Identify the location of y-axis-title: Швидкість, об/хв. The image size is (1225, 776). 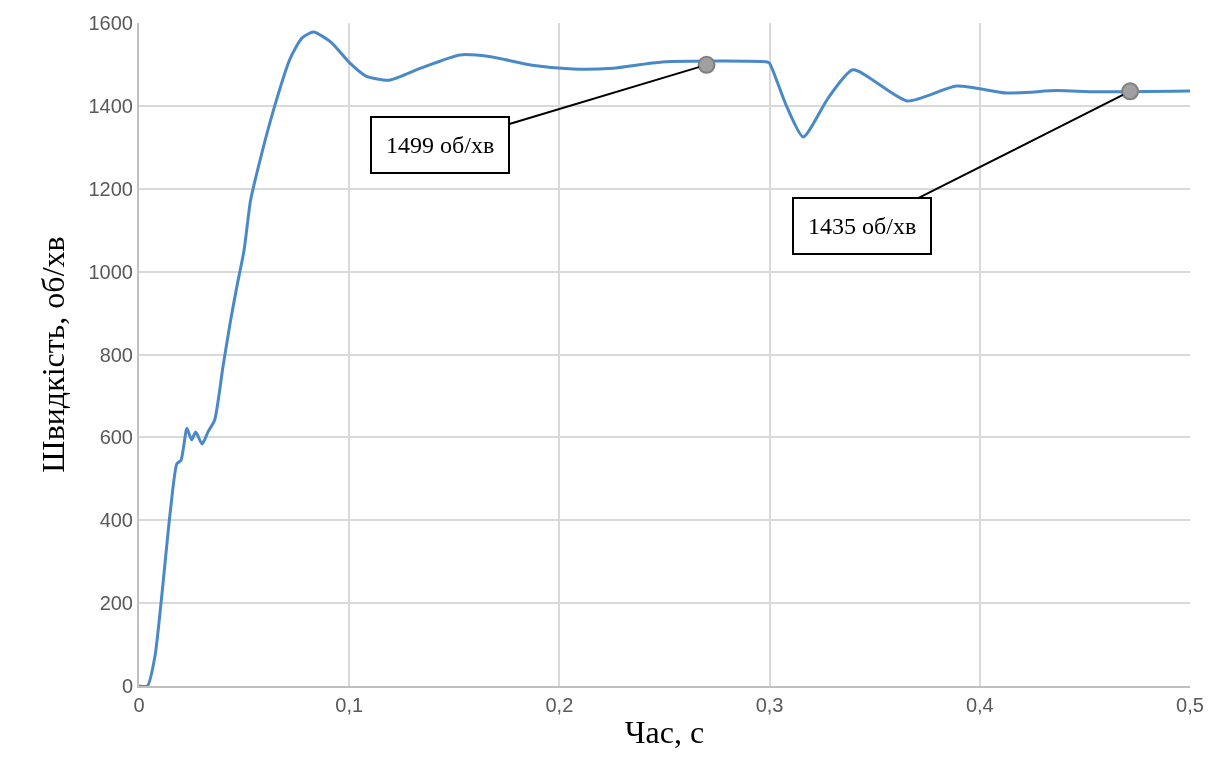
(53, 354).